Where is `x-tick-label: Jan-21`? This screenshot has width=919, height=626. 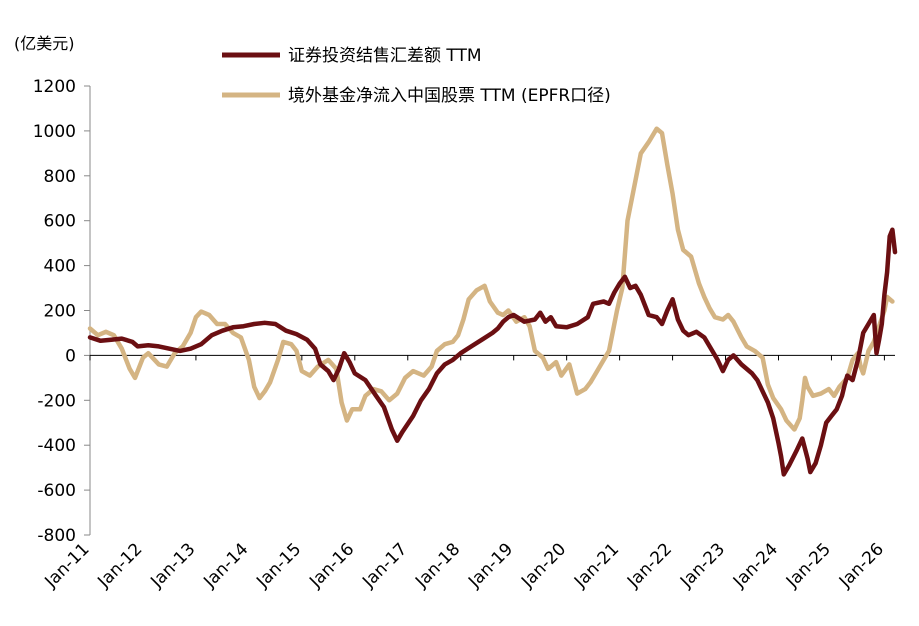 x-tick-label: Jan-21 is located at coordinates (596, 565).